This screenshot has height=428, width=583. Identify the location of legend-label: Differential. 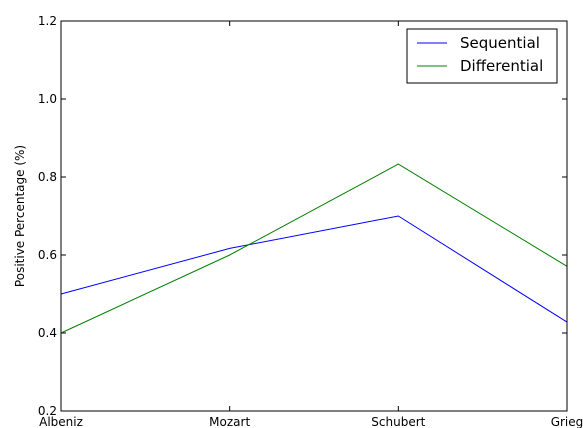
(501, 66).